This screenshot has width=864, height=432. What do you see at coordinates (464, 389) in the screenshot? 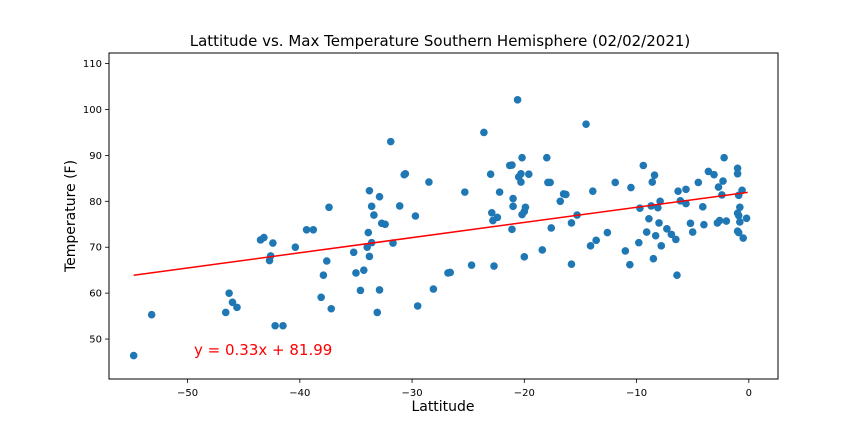
I see `x-axis-ticks: −50 −40 −30 −20 −10 0` at bounding box center [464, 389].